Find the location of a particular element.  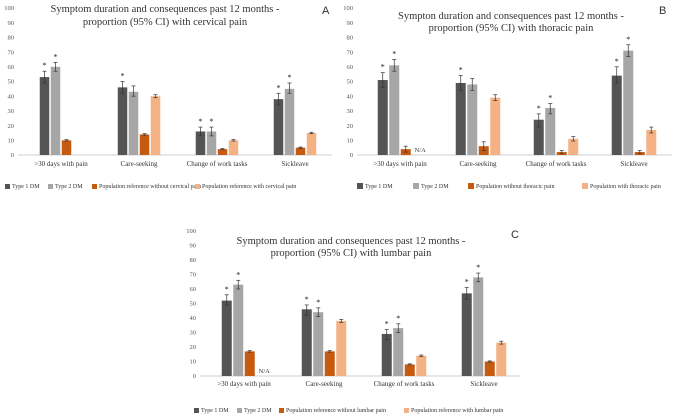

legend-label: Population reference with lumbar pain is located at coordinates (457, 410).